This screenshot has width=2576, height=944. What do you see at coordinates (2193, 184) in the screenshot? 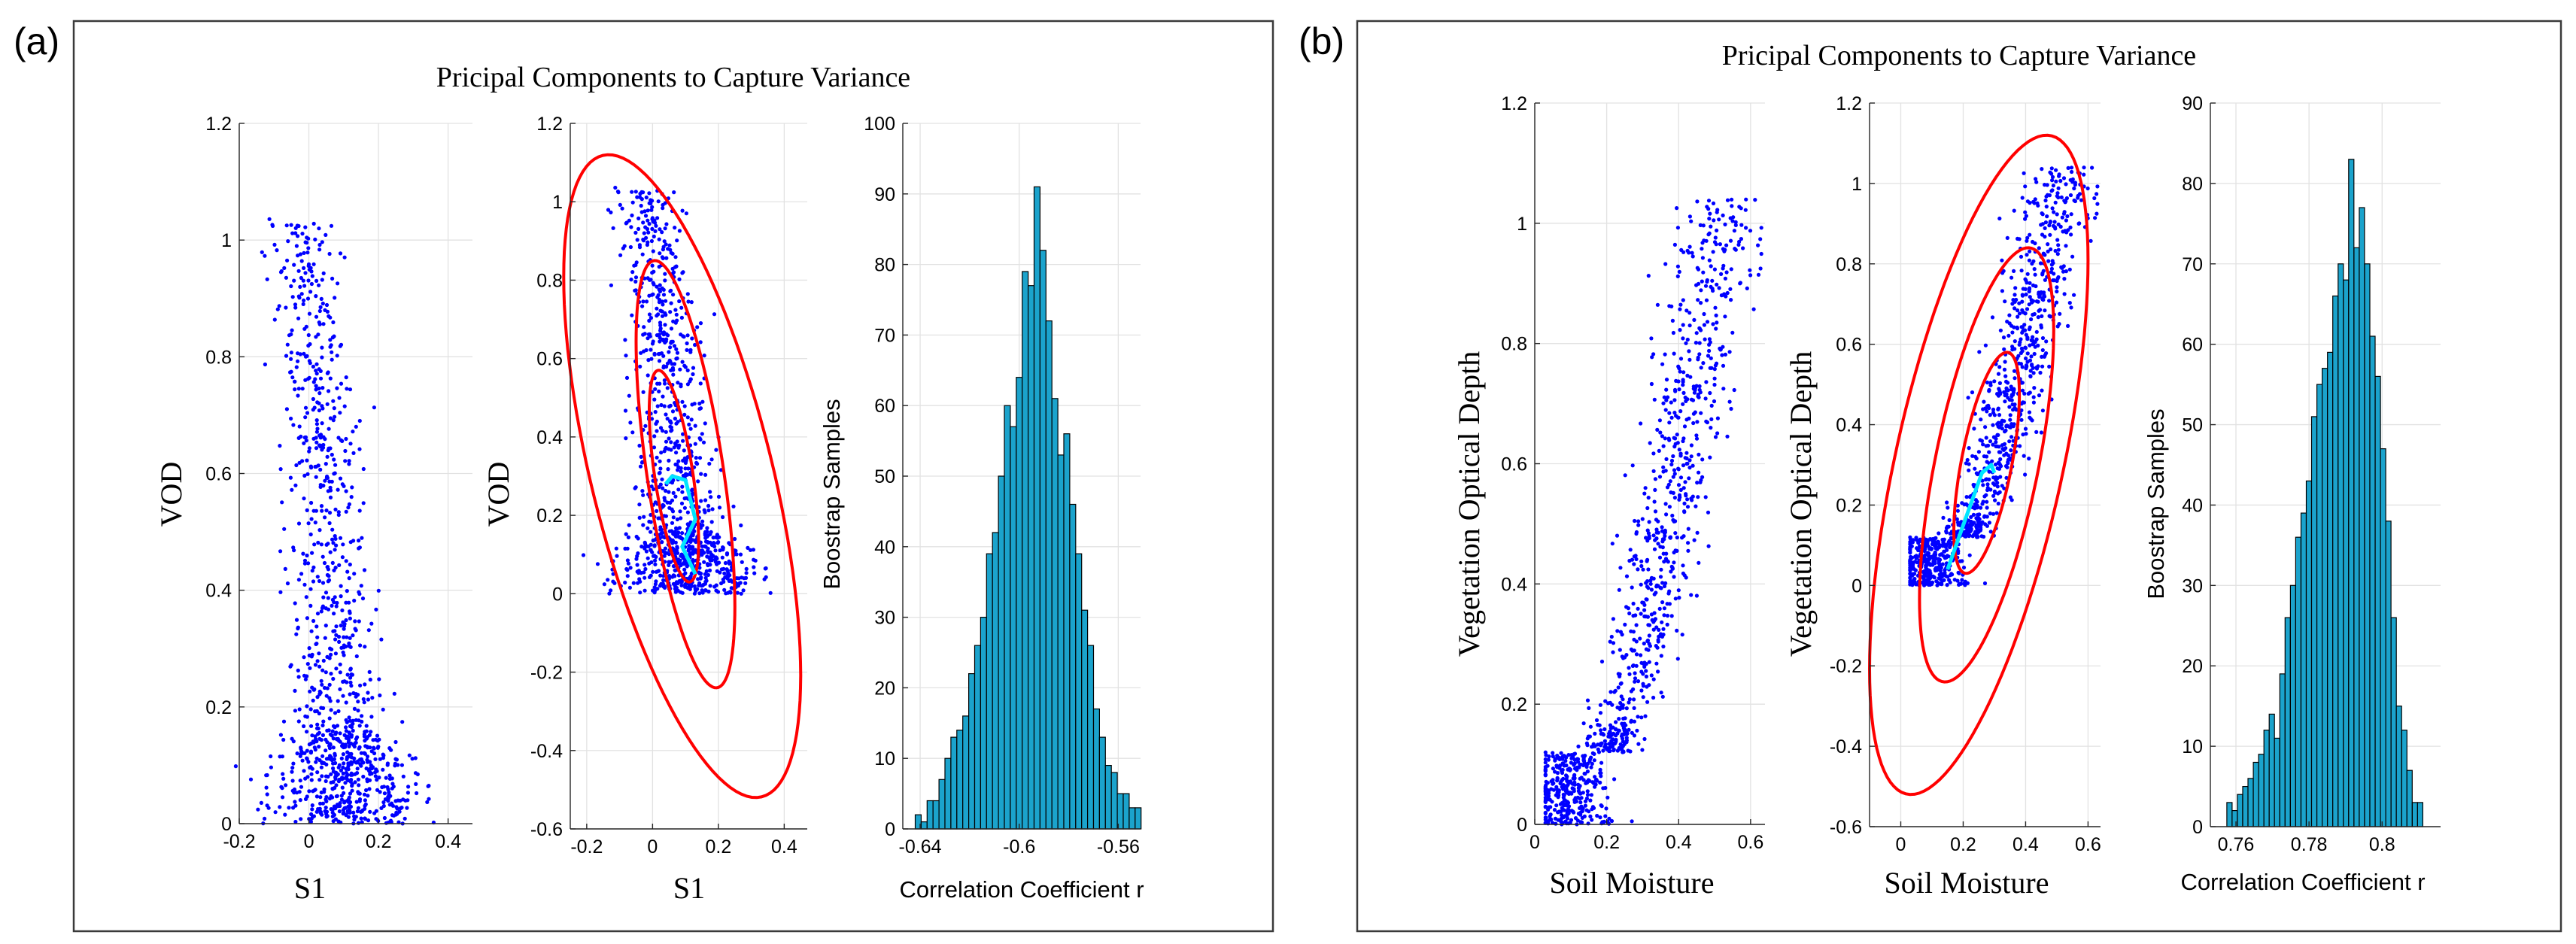
I see `y-tick-label: 80` at bounding box center [2193, 184].